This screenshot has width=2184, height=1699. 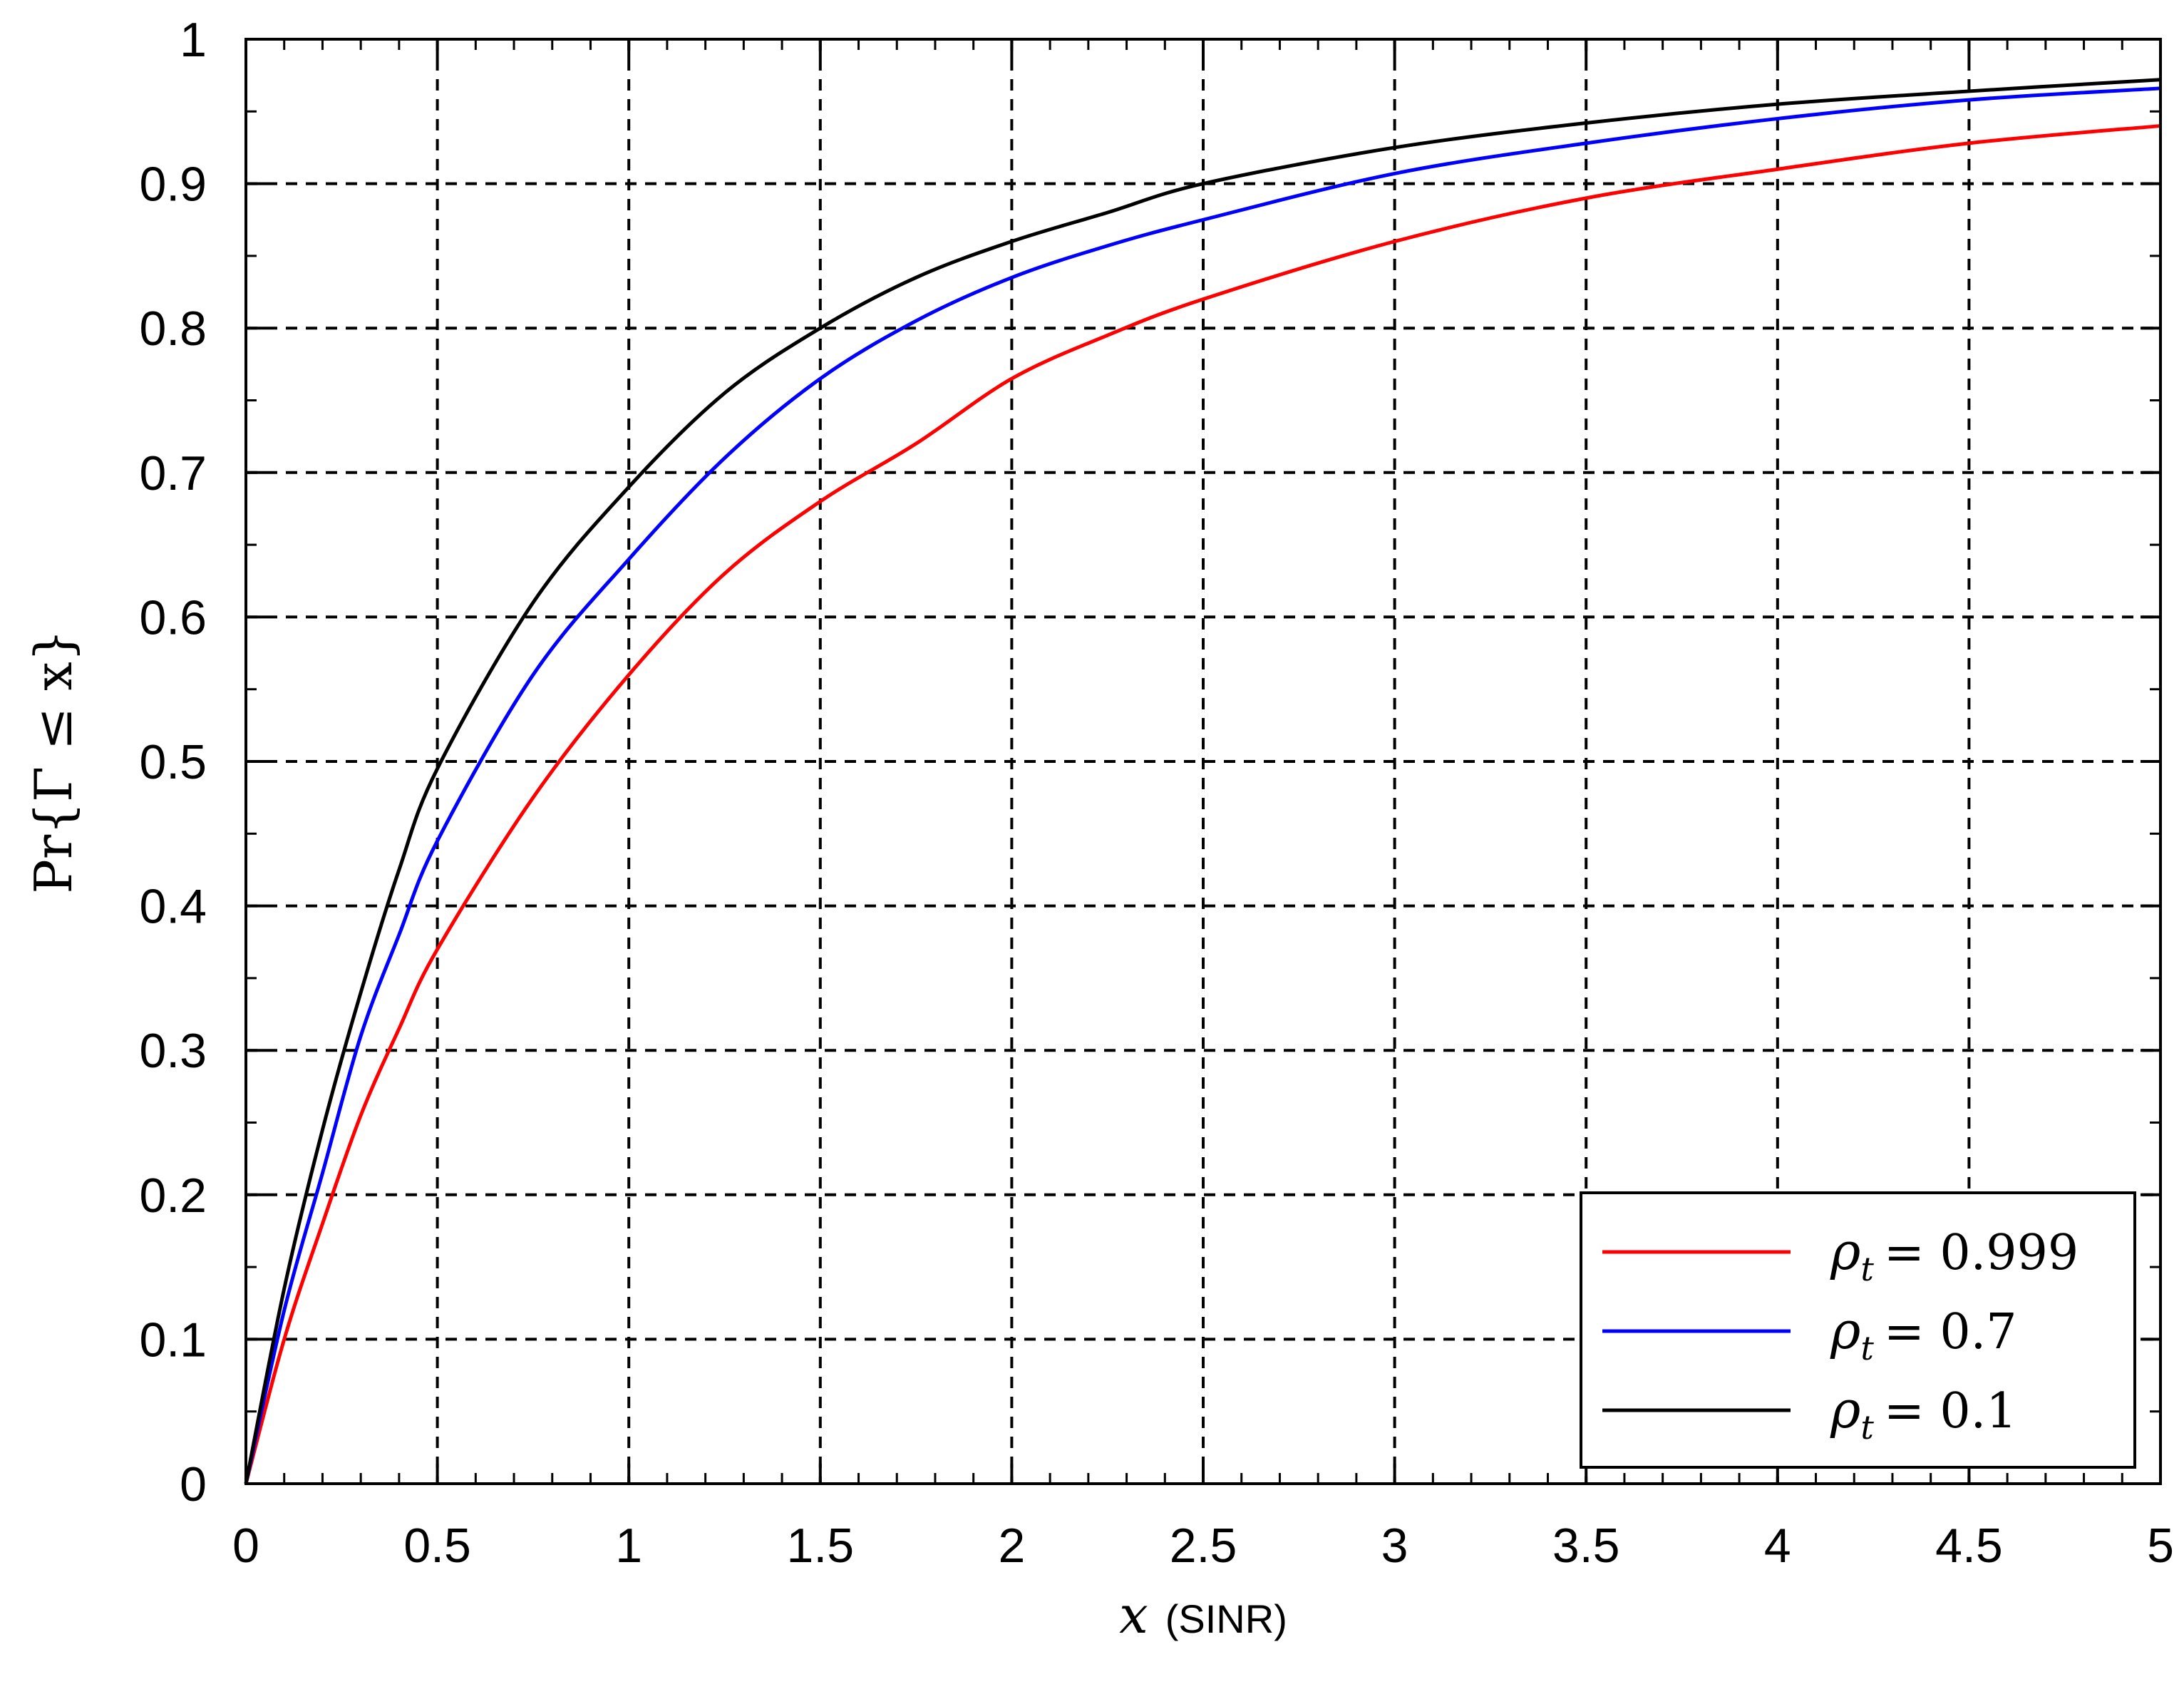 I want to click on y-tick-labels: 0 0.1 0.2 0.3 0.4 0.5 0.6 0.7 0.8 0.9 1, so click(x=173, y=762).